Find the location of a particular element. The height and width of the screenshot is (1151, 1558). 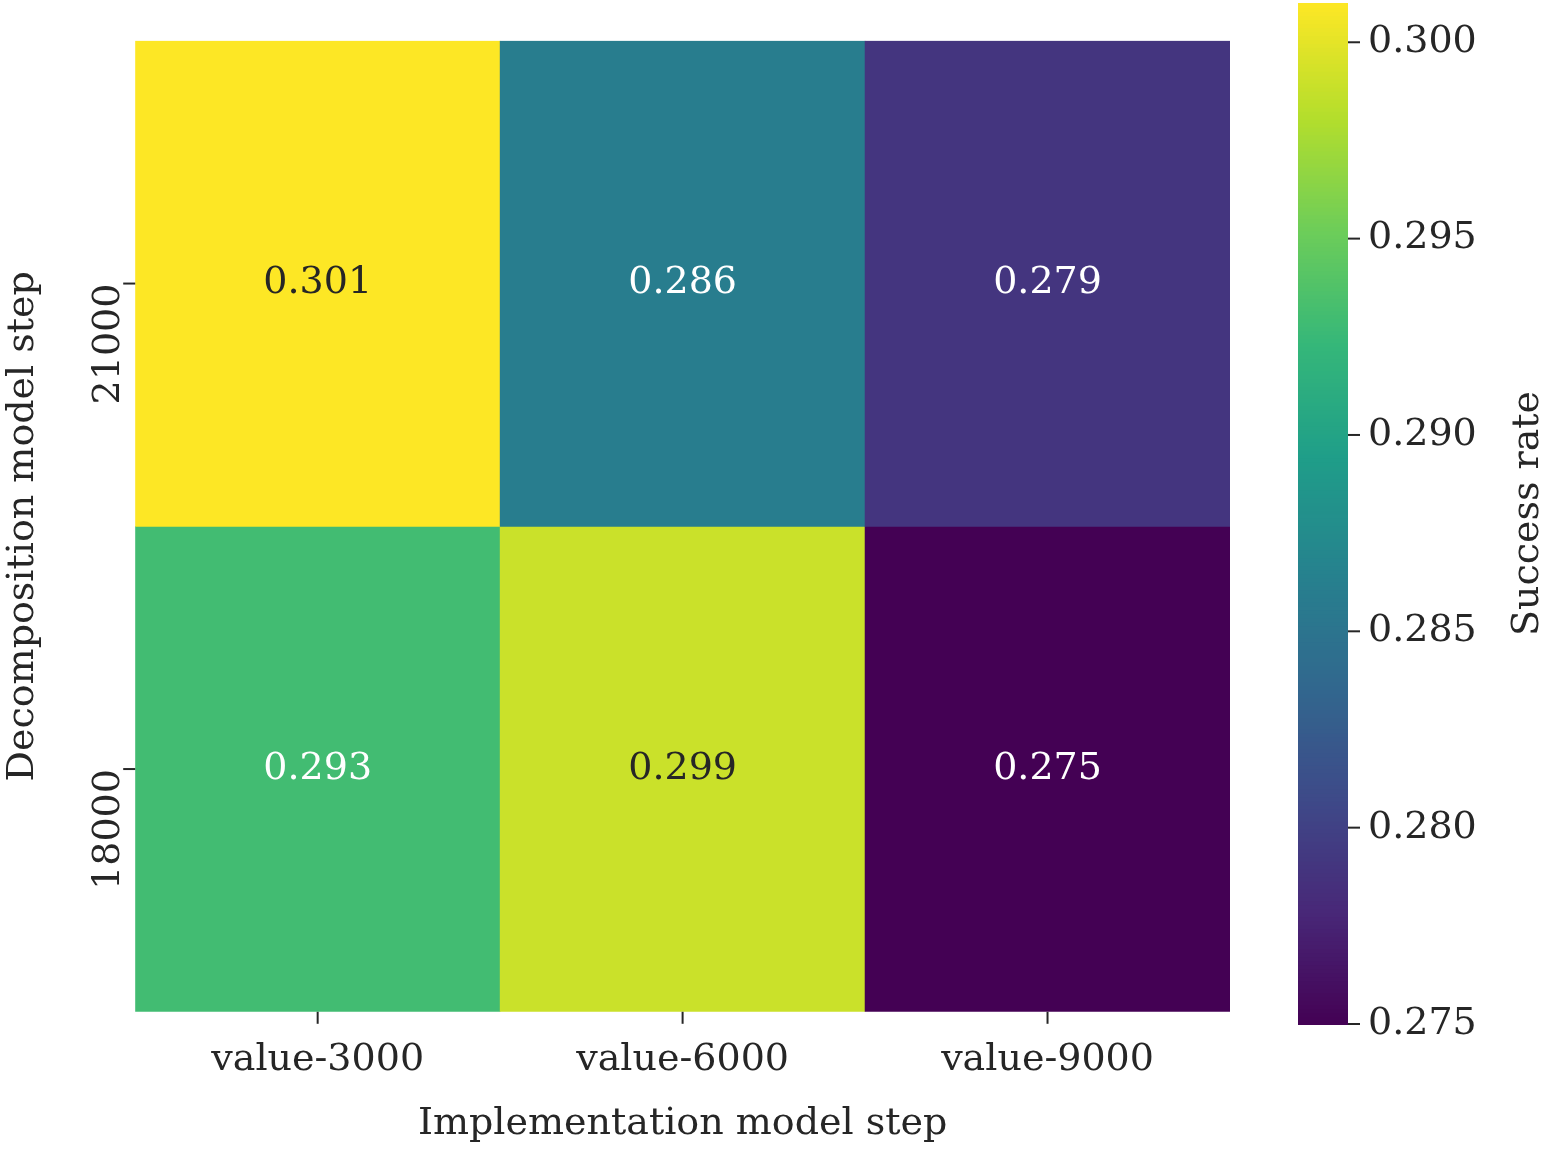

color-bar-label: 0.300 is located at coordinates (1422, 39).